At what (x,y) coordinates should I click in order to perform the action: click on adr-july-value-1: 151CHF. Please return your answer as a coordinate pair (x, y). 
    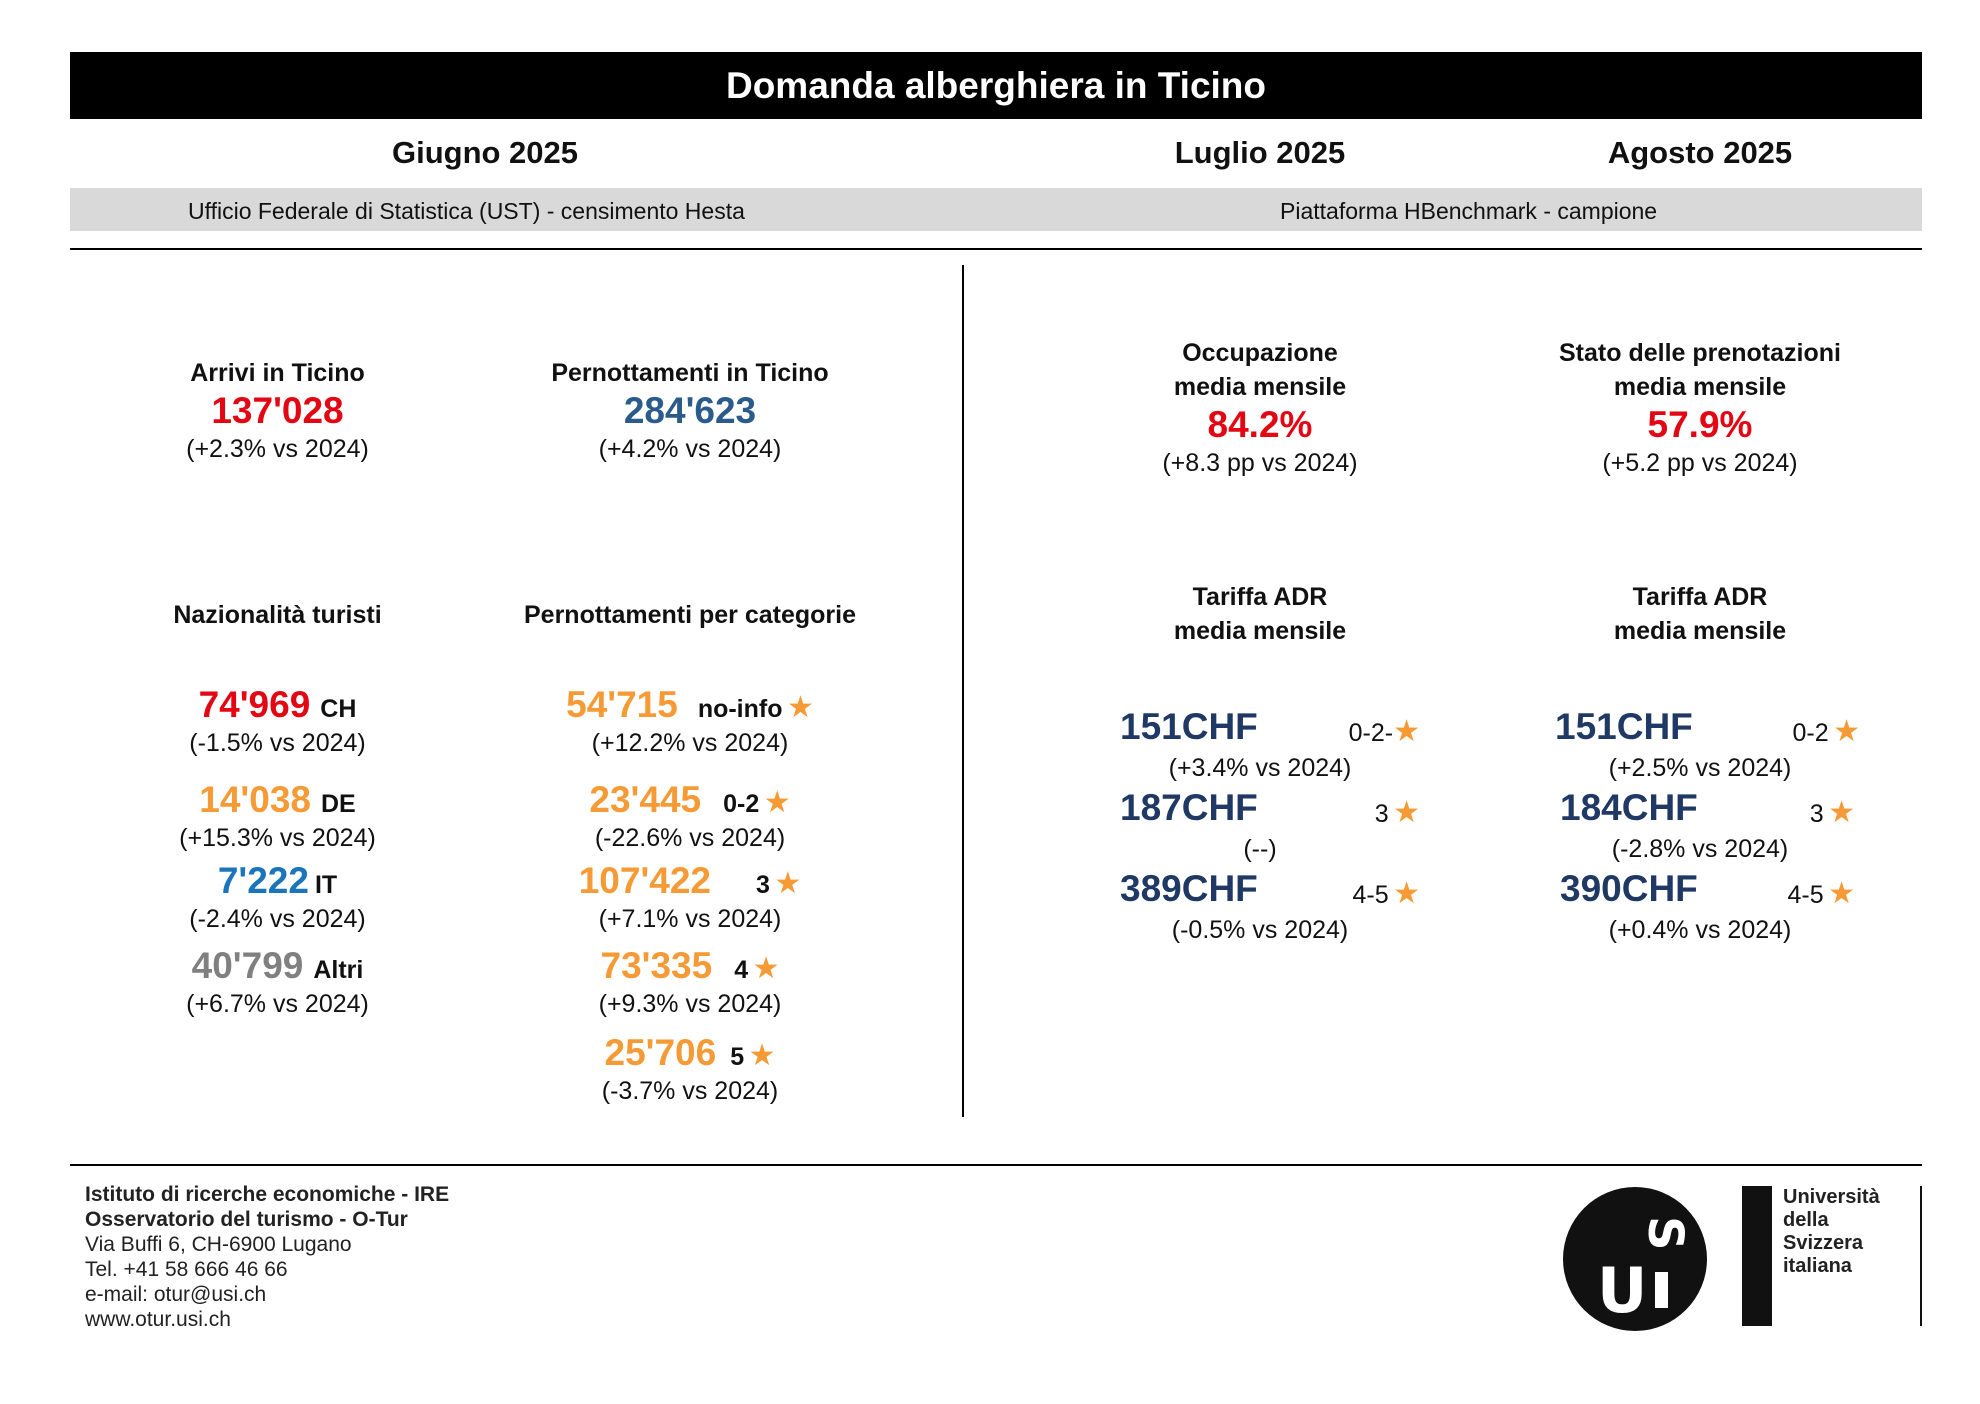
    Looking at the image, I should click on (1189, 726).